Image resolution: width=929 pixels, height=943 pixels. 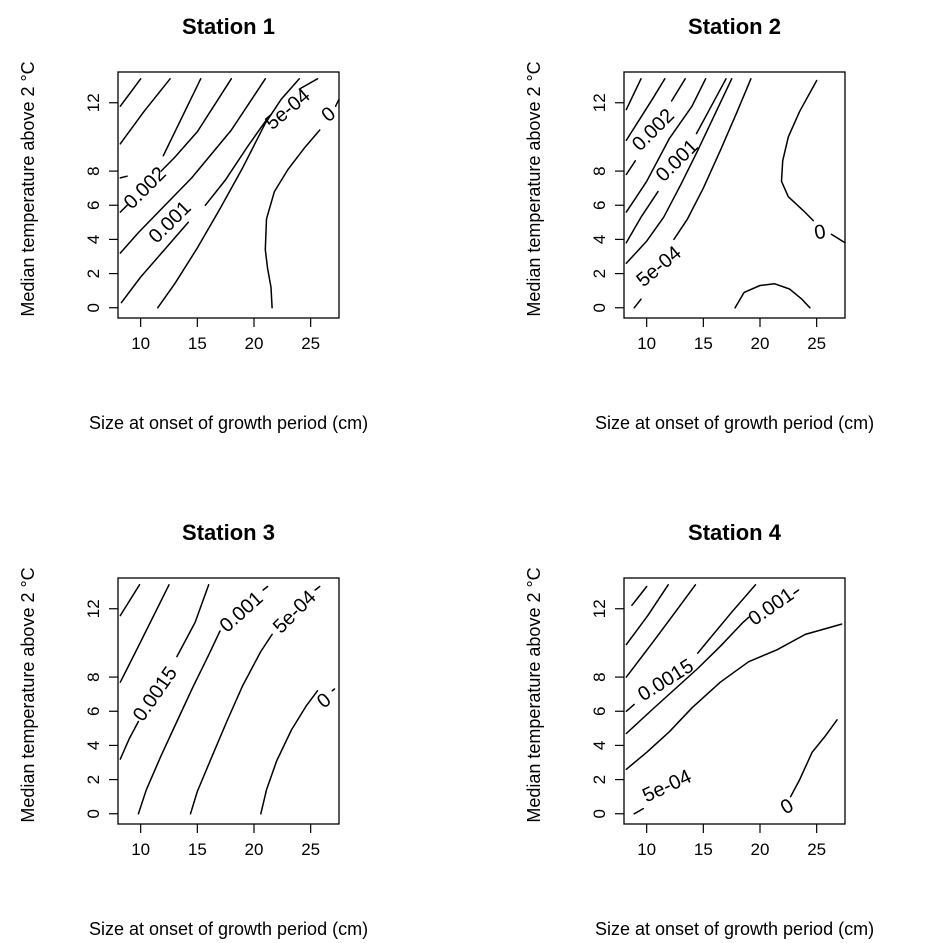 What do you see at coordinates (734, 26) in the screenshot?
I see `panel-title: Station 2` at bounding box center [734, 26].